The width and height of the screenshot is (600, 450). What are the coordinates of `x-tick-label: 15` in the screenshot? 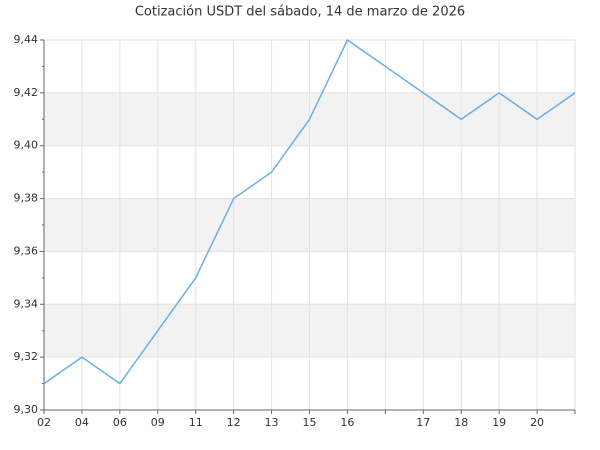 It's located at (310, 422).